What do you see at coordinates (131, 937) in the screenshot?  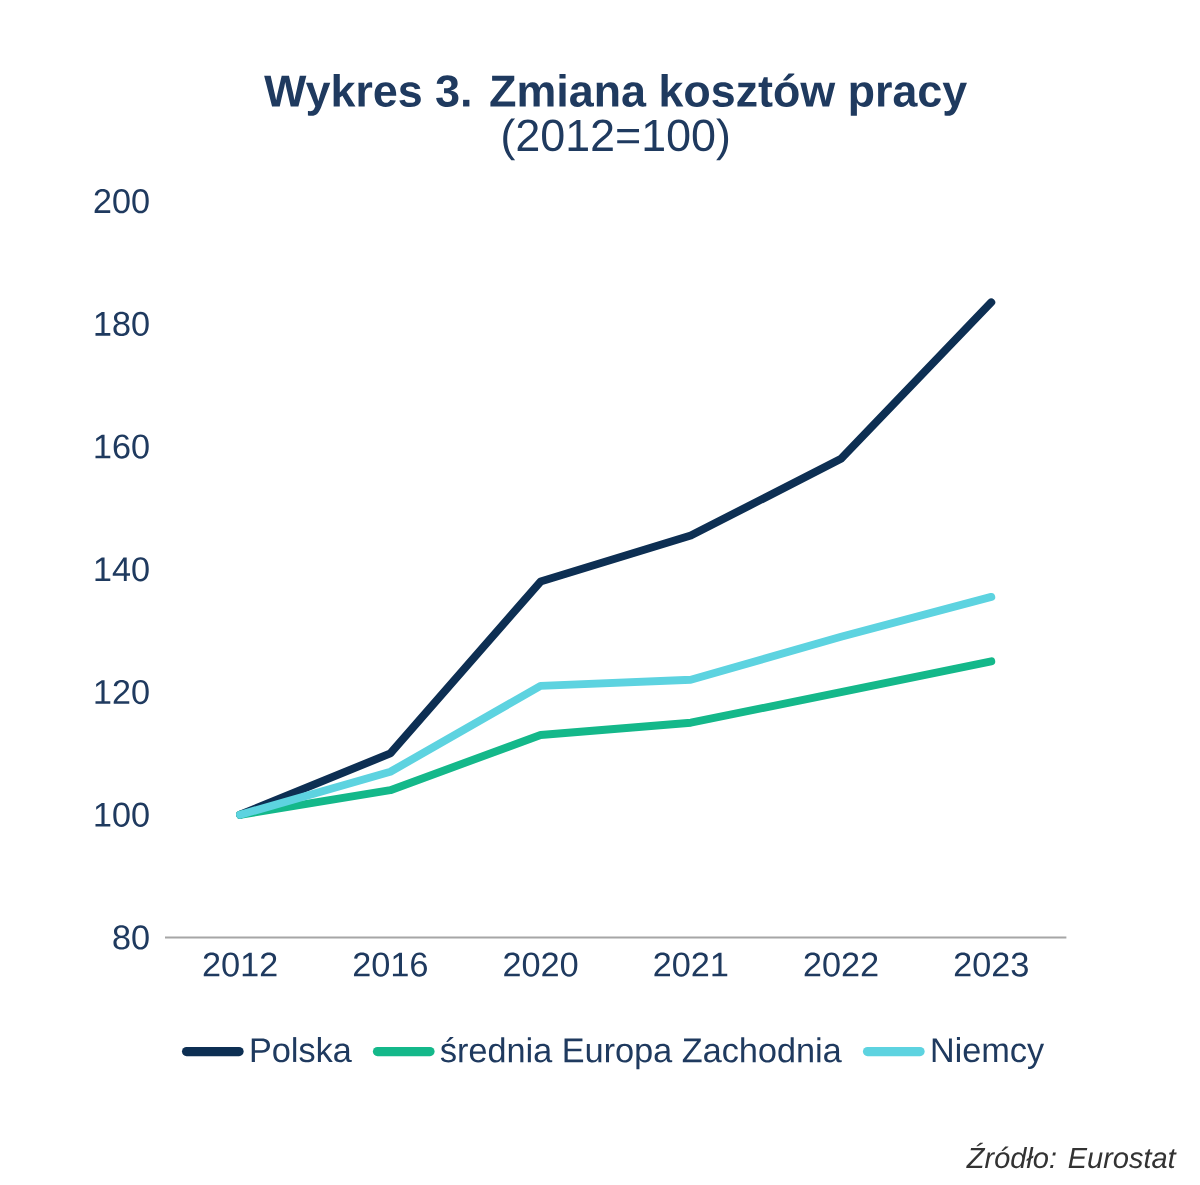 I see `y-tick-label: 80` at bounding box center [131, 937].